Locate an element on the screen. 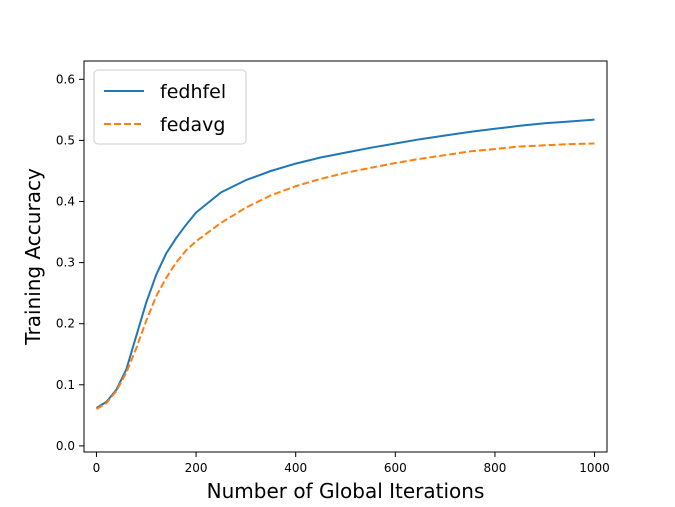  legend-label-fedavg: fedavg is located at coordinates (192, 125).